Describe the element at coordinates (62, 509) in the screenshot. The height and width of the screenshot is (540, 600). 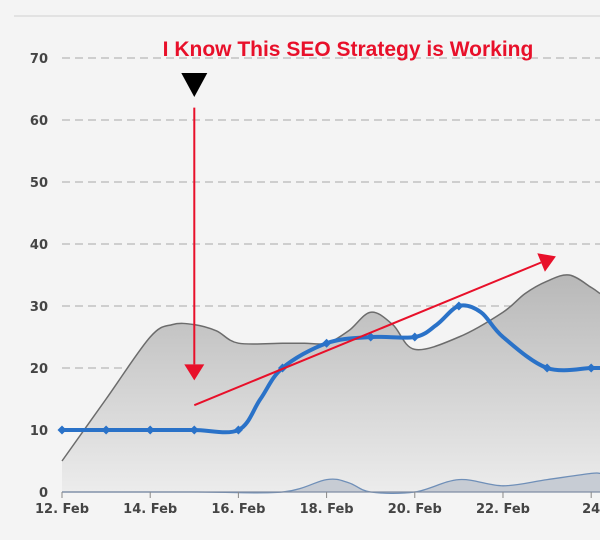
I see `x-tick-label: 12. Feb` at that location.